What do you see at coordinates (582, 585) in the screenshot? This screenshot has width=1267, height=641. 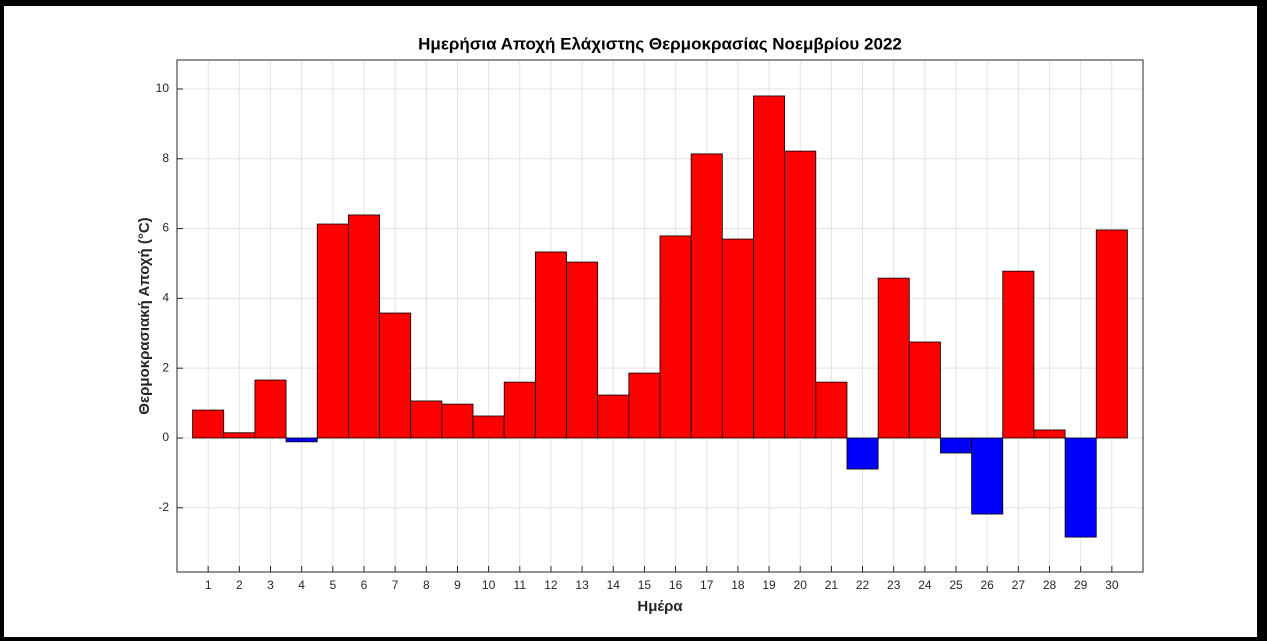 I see `x-tick-label: 13` at bounding box center [582, 585].